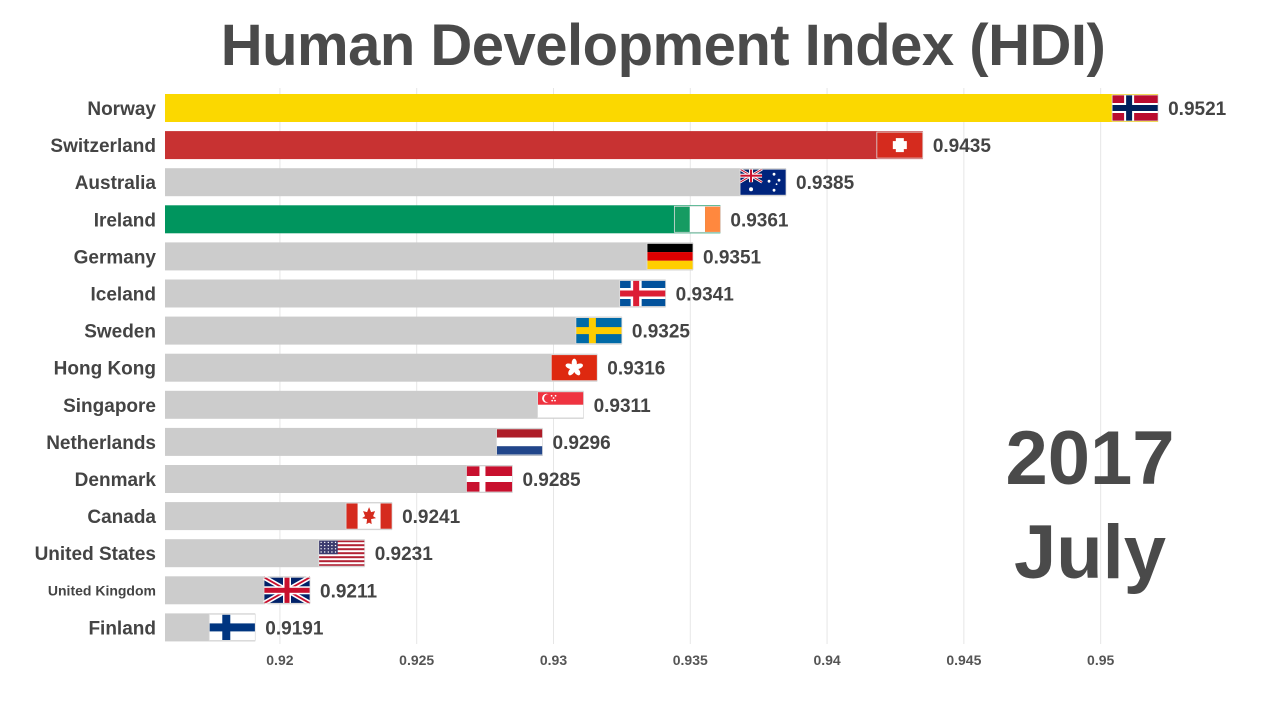  I want to click on category-label: Switzerland, so click(103, 146).